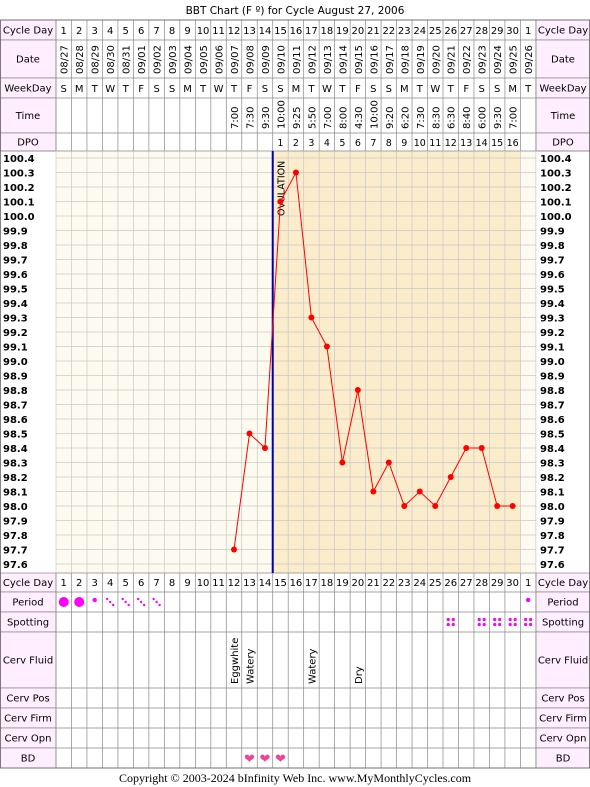  I want to click on y-tick-left: 99.2, so click(15, 333).